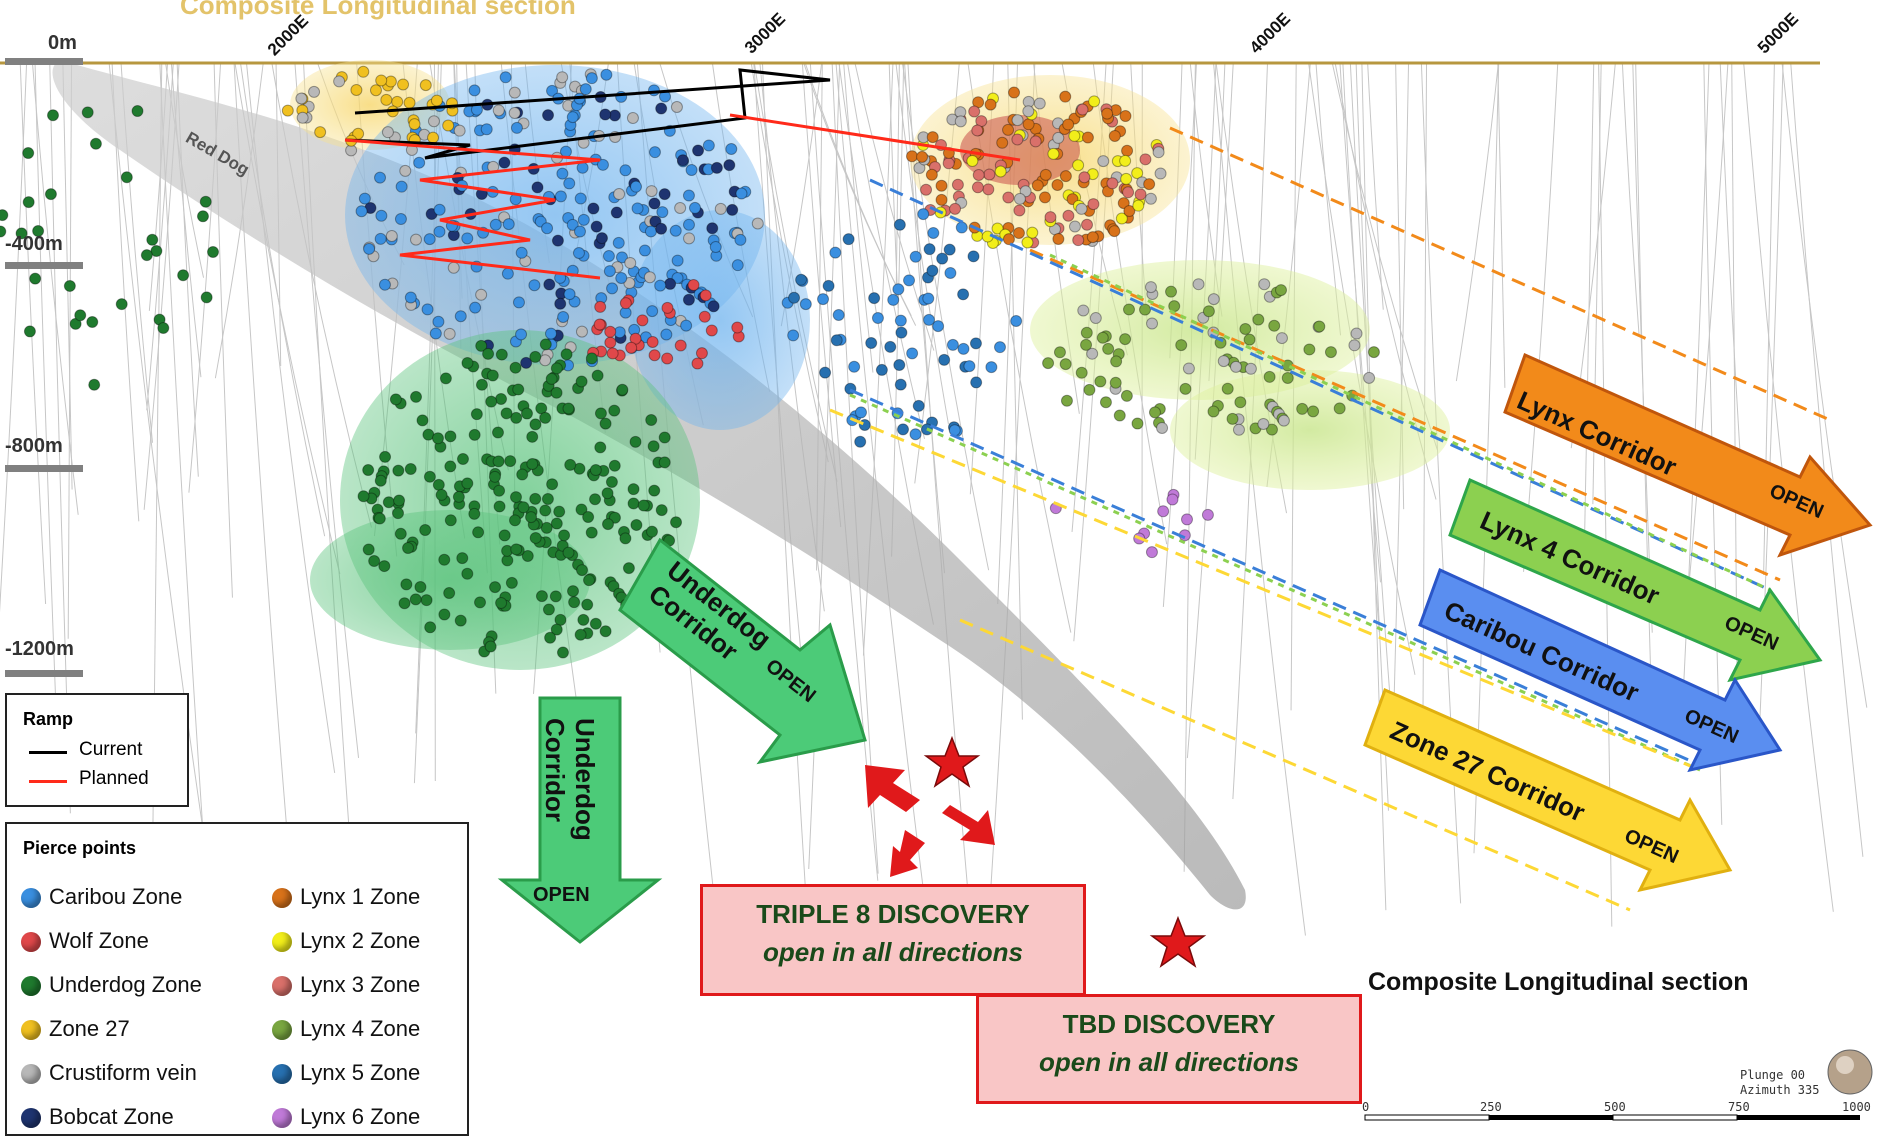 The height and width of the screenshot is (1136, 1883). What do you see at coordinates (360, 984) in the screenshot?
I see `legend-item-label: Lynx 3 Zone` at bounding box center [360, 984].